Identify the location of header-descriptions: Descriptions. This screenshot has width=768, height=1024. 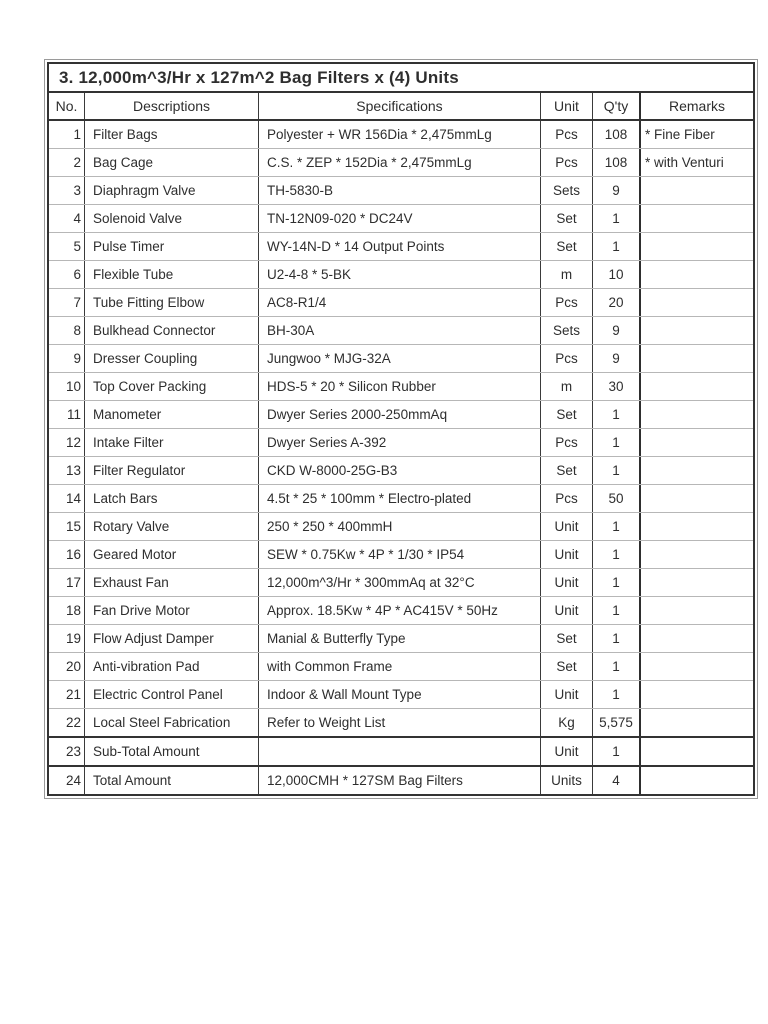
(172, 106).